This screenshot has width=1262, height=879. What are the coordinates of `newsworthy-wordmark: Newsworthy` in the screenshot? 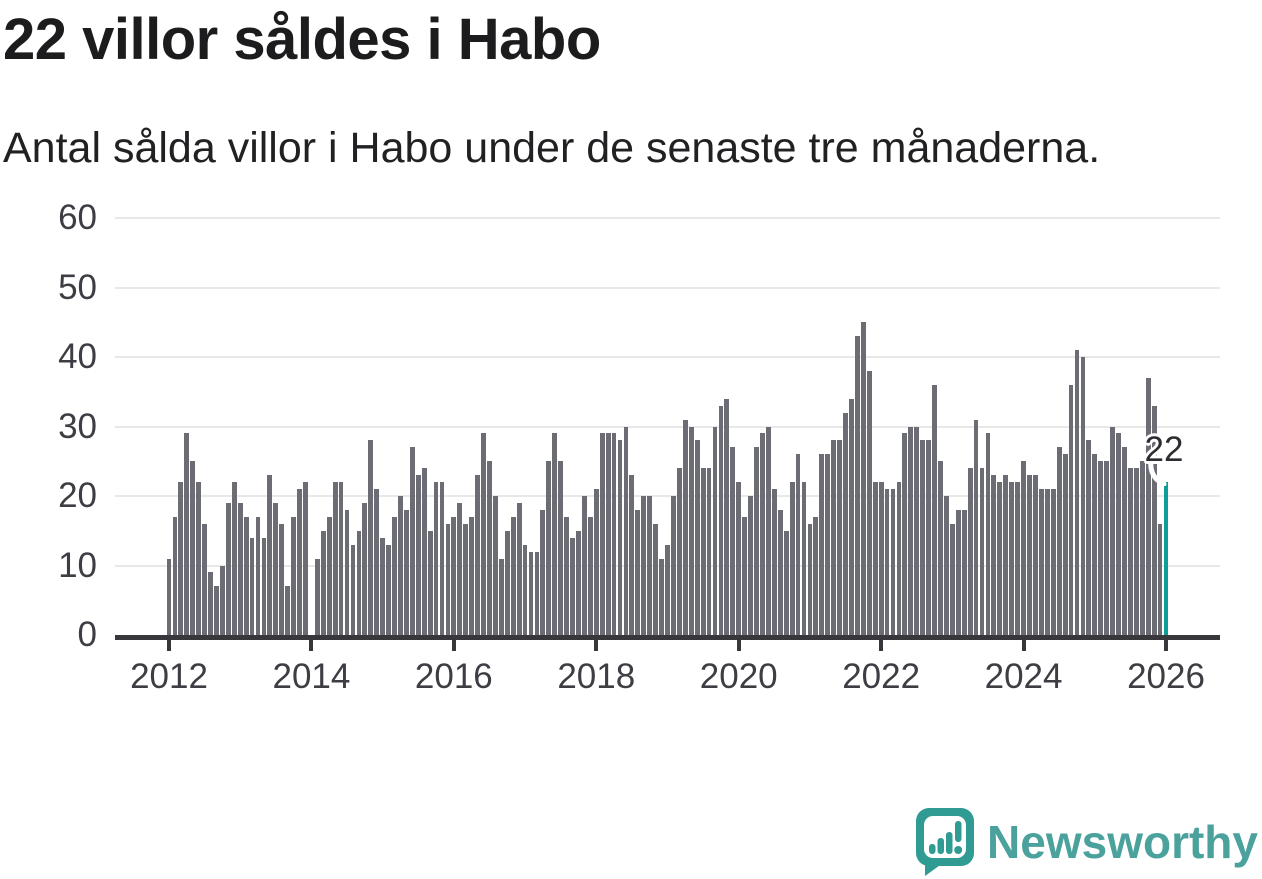 It's located at (1122, 842).